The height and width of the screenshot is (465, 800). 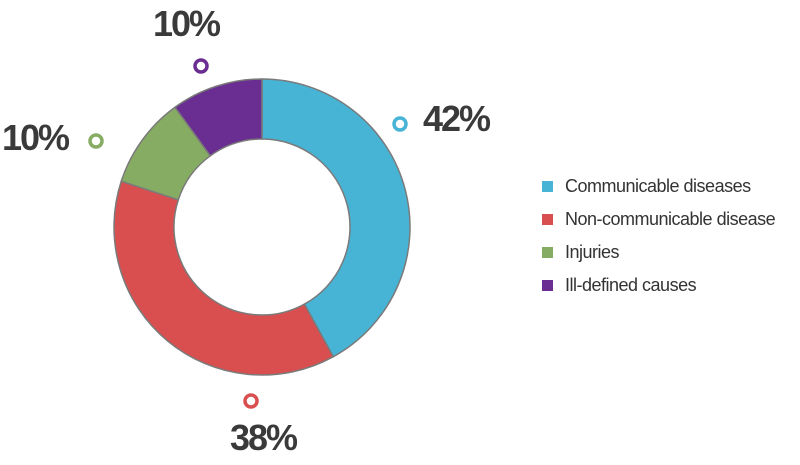 I want to click on legend-swatch-communicable-diseases, so click(x=547, y=186).